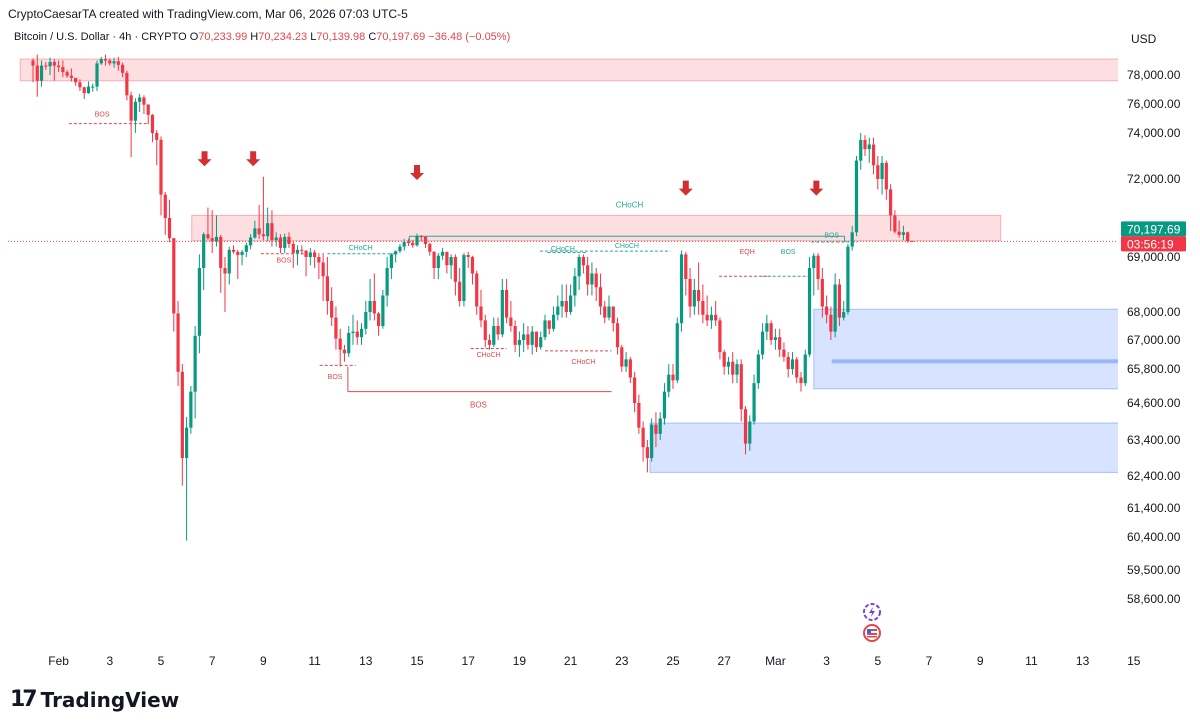  Describe the element at coordinates (110, 699) in the screenshot. I see `tradingview-wordmark: TradingView` at that location.